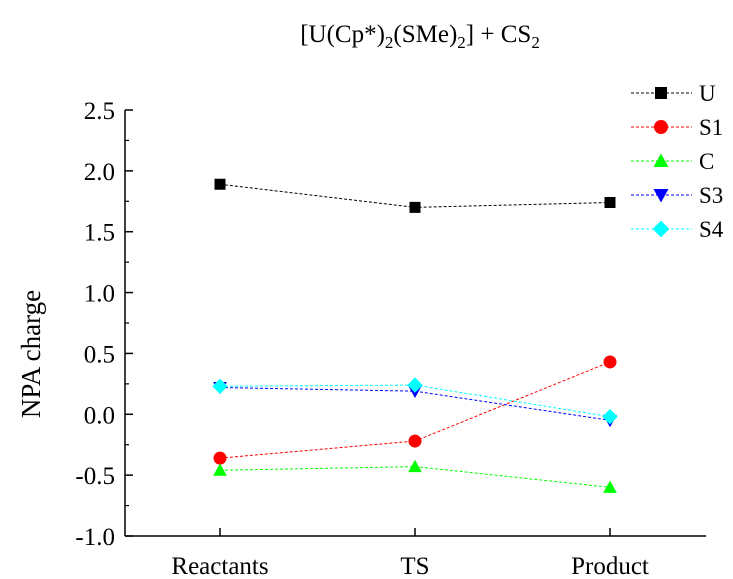 This screenshot has width=733, height=579. I want to click on title-part: (SMe), so click(425, 34).